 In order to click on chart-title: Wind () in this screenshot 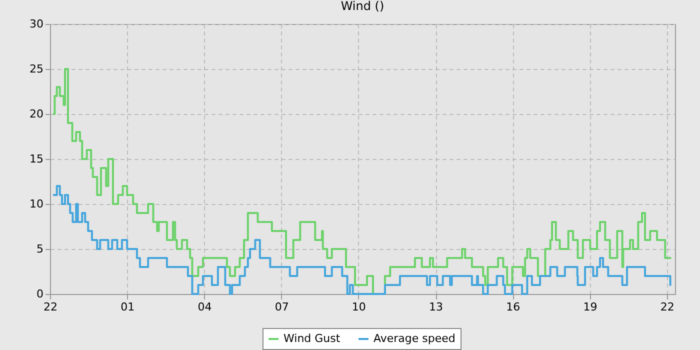, I will do `click(362, 6)`.